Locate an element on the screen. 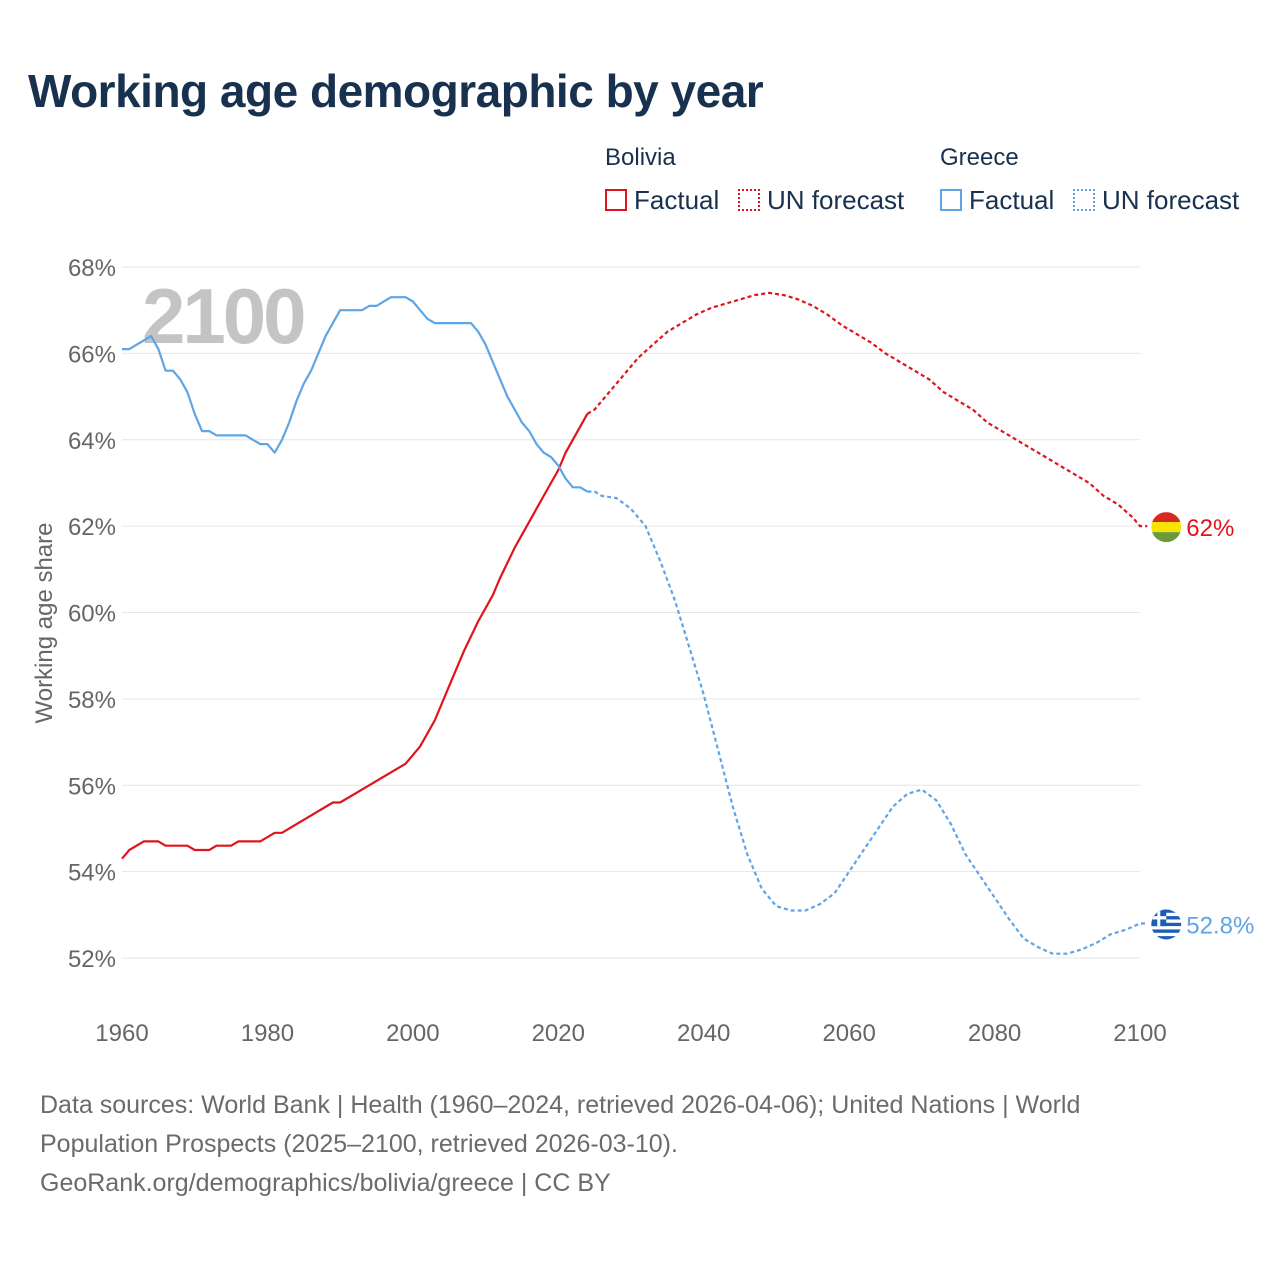  bolivia-forecast-line is located at coordinates (867, 409).